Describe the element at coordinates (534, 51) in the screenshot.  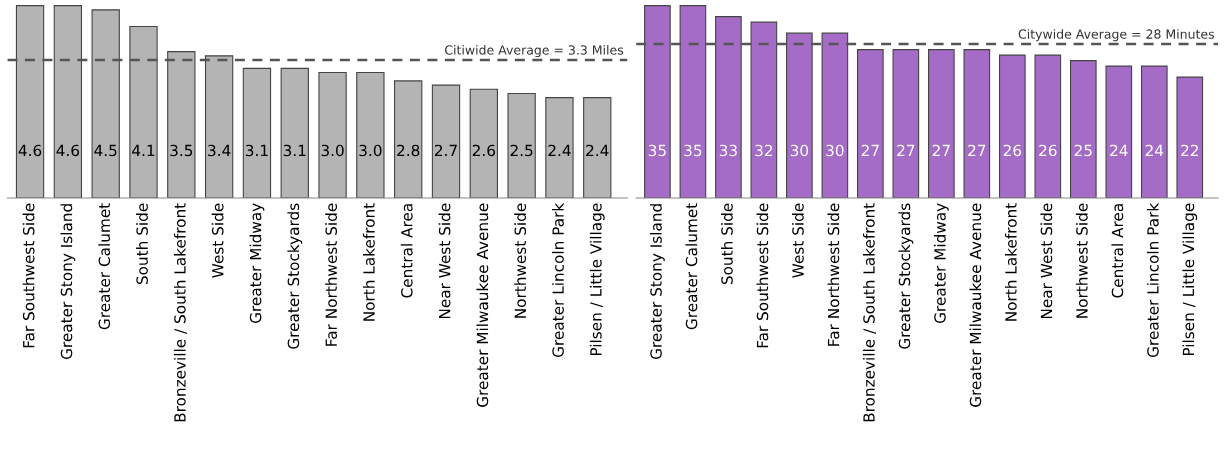
I see `ref-line-label: Citiwide Average = 3.3 Miles` at that location.